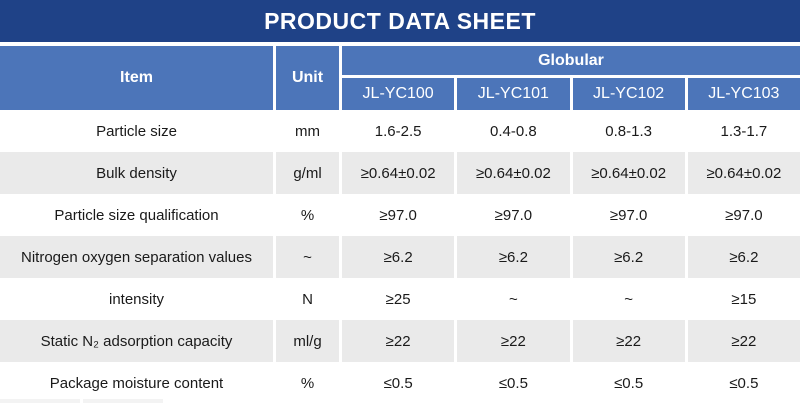 The width and height of the screenshot is (800, 403). Describe the element at coordinates (628, 94) in the screenshot. I see `column-header-model-jl-yc102: JL-YC102` at that location.